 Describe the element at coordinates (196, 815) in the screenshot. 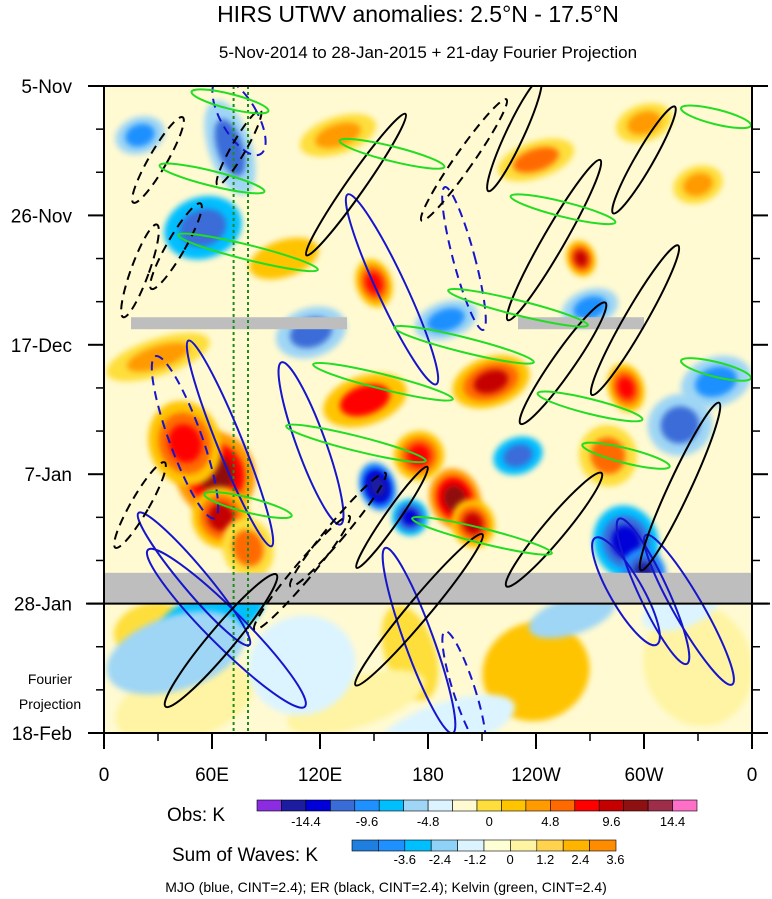

I see `obs-colorbar-label: Obs: K` at that location.